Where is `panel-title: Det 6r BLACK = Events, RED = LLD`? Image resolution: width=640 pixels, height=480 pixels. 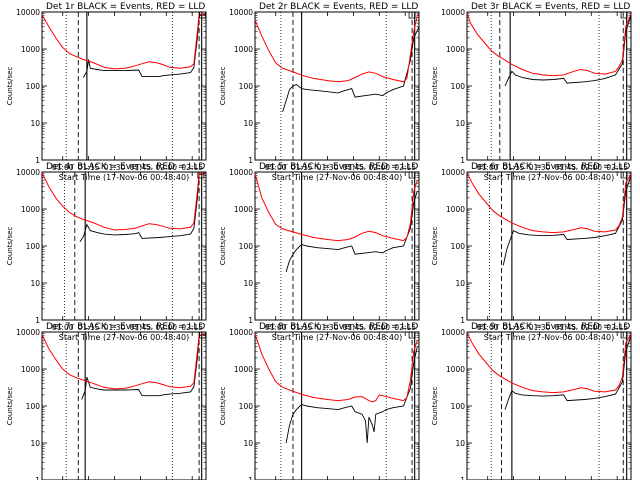 panel-title: Det 6r BLACK = Events, RED = LLD is located at coordinates (550, 167).